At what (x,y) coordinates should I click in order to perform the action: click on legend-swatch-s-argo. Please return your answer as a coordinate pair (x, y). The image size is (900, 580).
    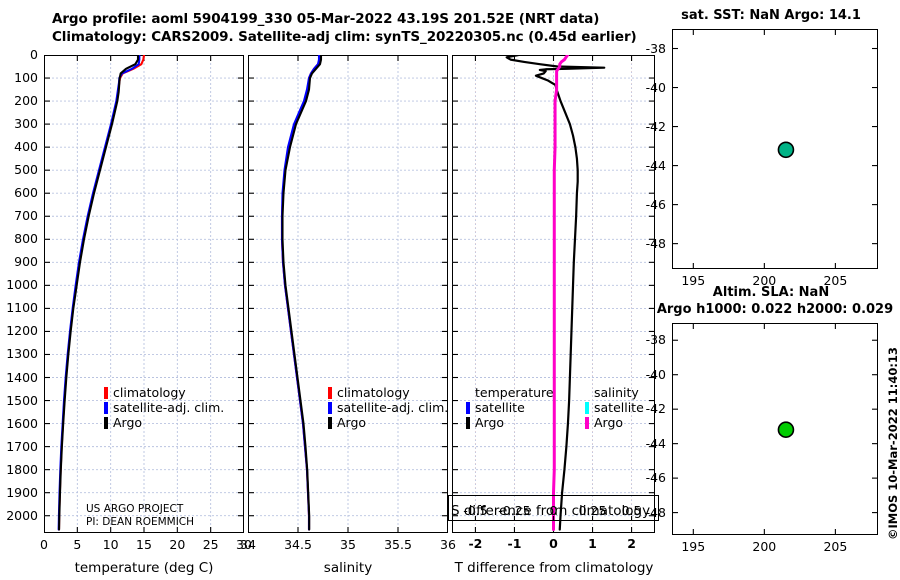
    Looking at the image, I should click on (587, 422).